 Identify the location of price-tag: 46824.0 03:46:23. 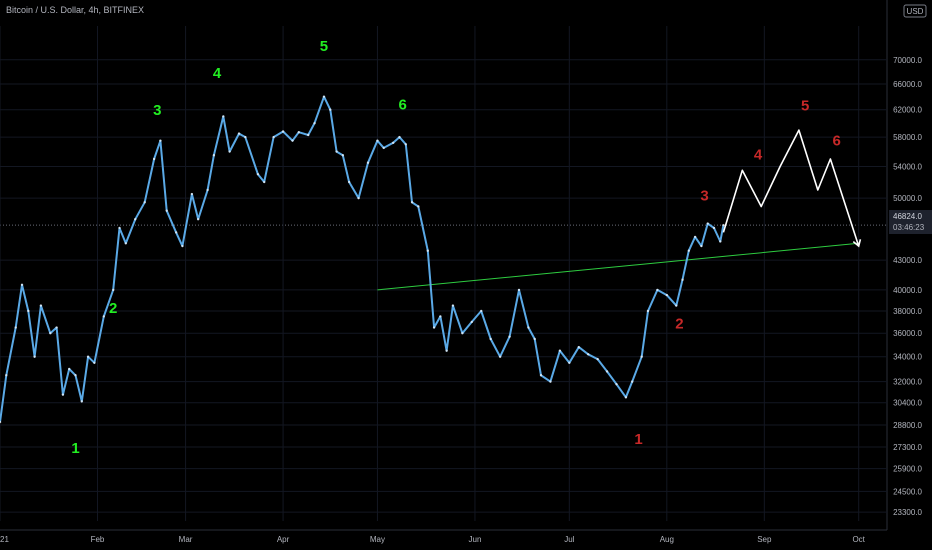
(910, 222).